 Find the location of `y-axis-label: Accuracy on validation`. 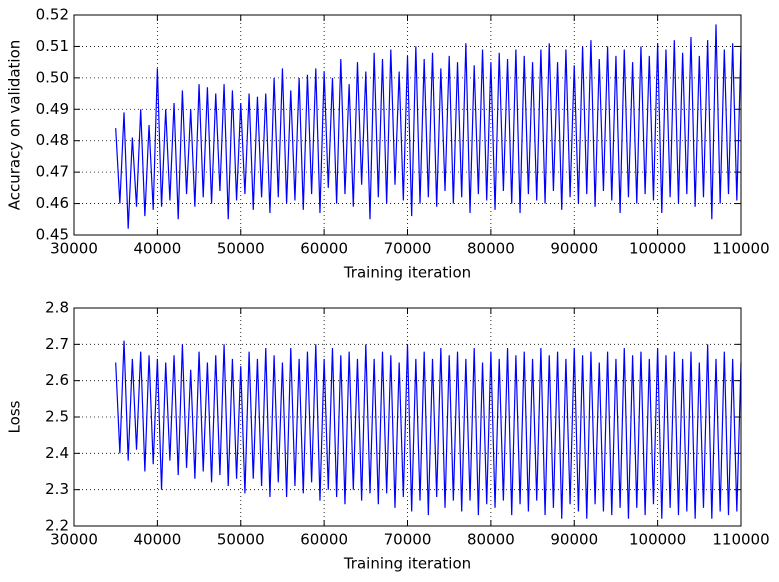

y-axis-label: Accuracy on validation is located at coordinates (15, 125).